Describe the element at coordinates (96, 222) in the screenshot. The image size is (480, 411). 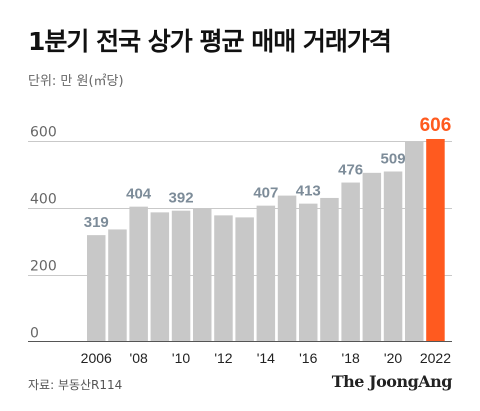
I see `data-label: 319` at that location.